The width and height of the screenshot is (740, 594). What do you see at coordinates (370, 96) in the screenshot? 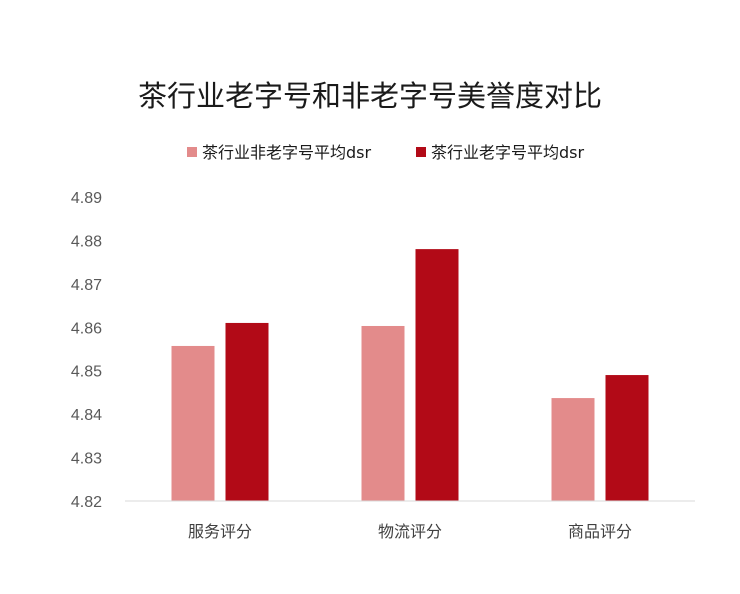
I see `chart-title: 茶行业老字号和非老字号美誉度对比` at bounding box center [370, 96].